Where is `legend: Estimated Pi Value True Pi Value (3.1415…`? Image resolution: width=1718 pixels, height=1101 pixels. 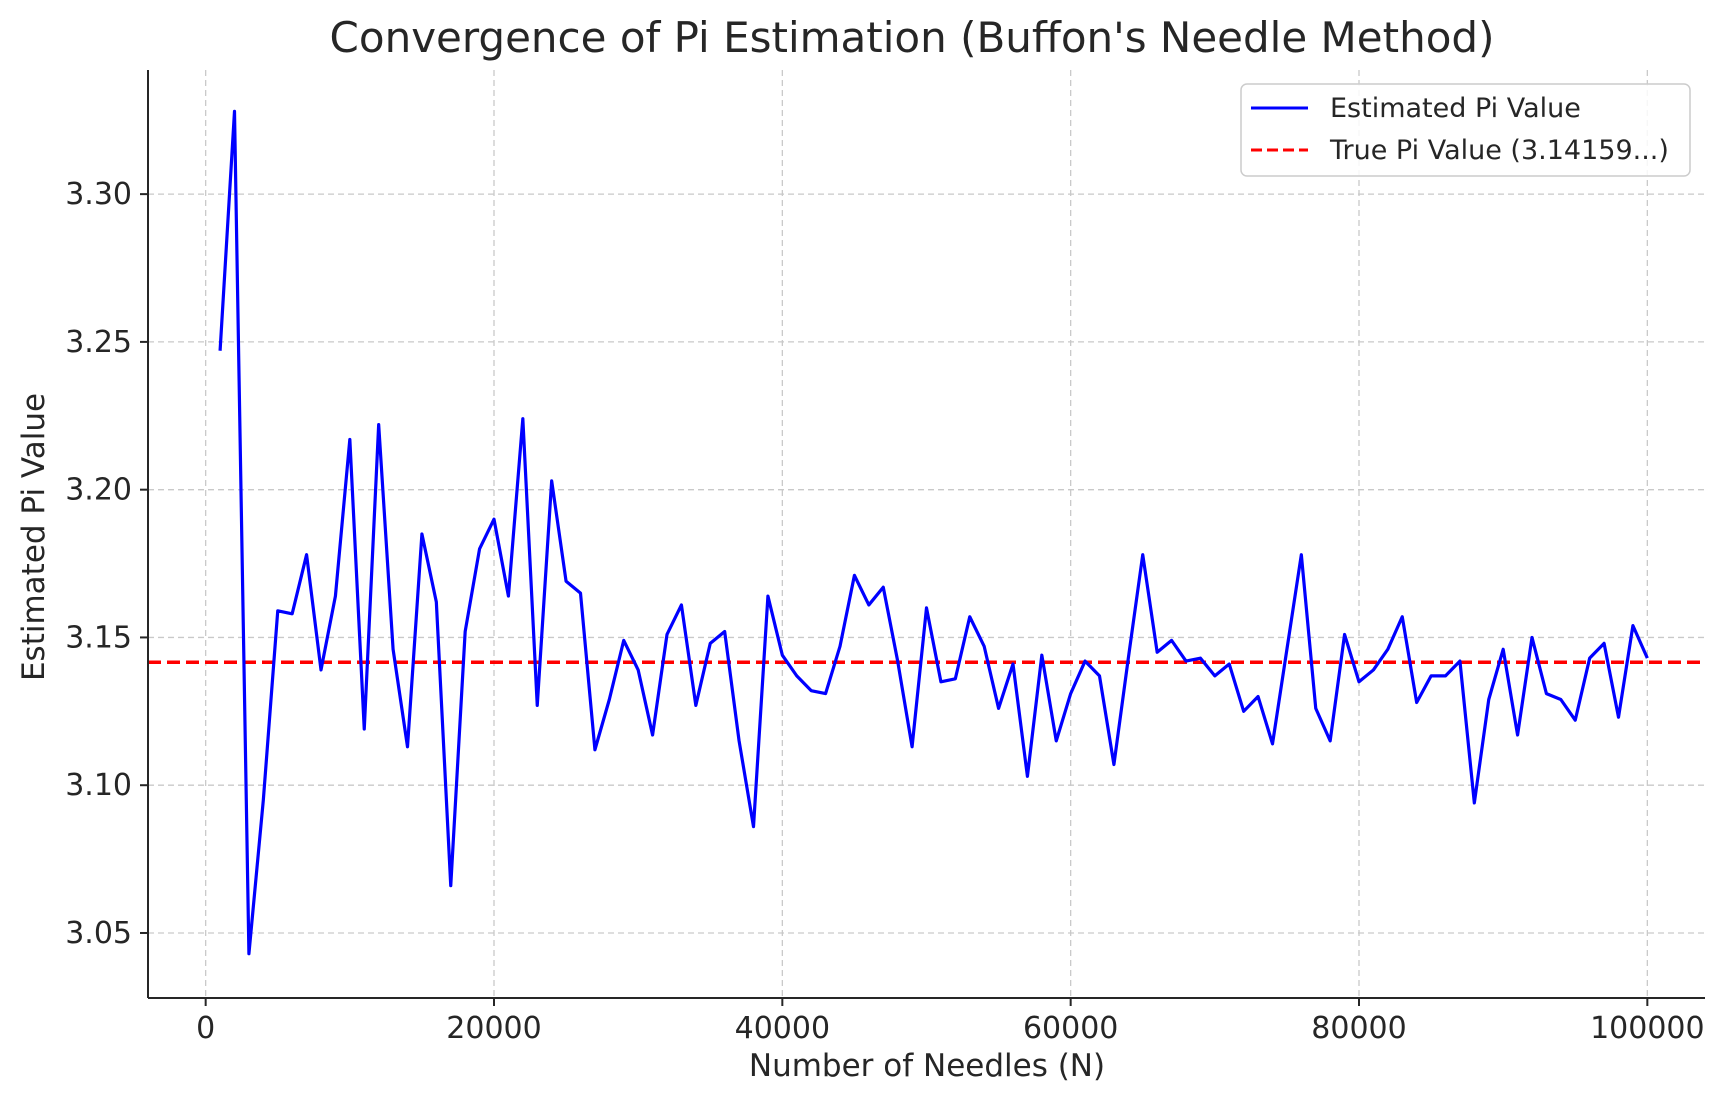
legend: Estimated Pi Value True Pi Value (3.1415… is located at coordinates (1465, 130).